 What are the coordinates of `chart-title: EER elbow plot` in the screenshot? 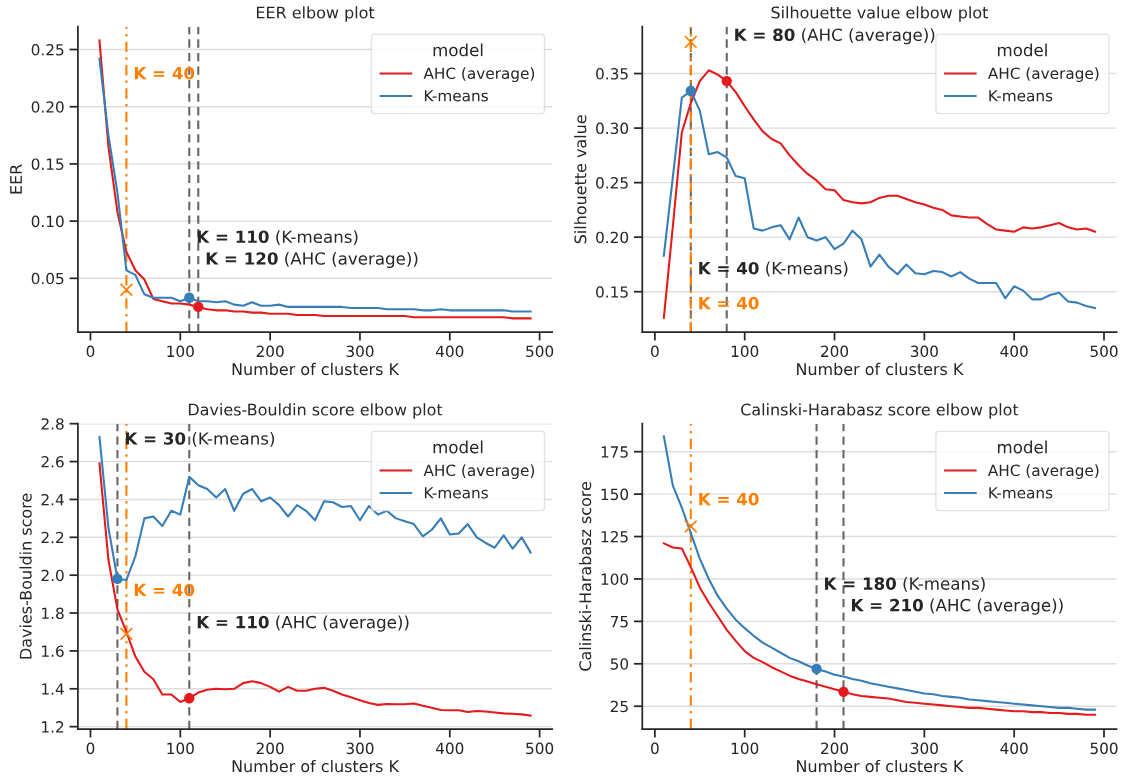 It's located at (315, 14).